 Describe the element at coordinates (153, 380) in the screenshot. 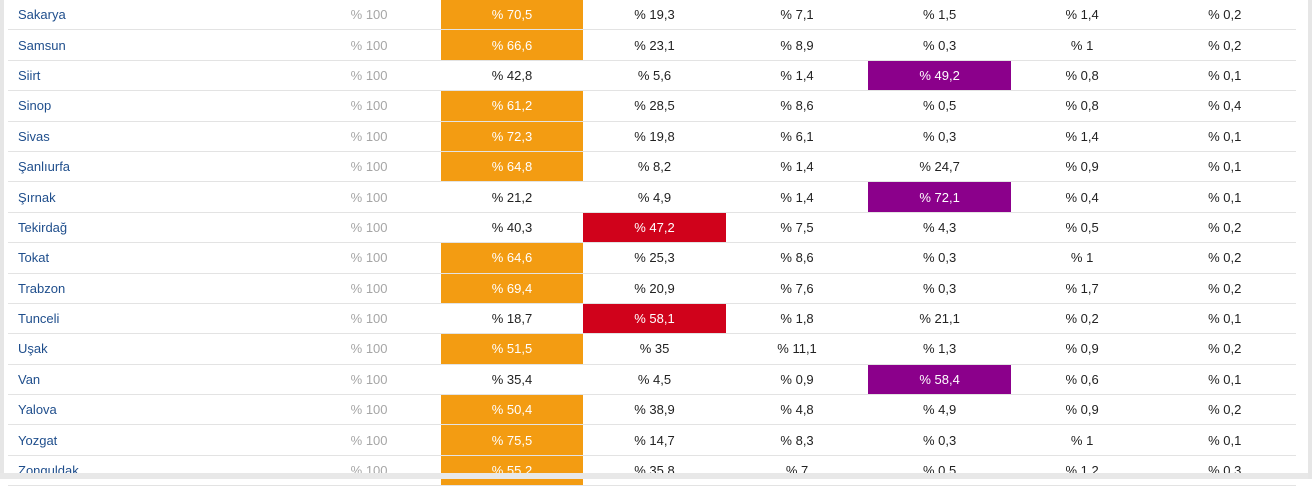

I see `province-link: Van` at that location.